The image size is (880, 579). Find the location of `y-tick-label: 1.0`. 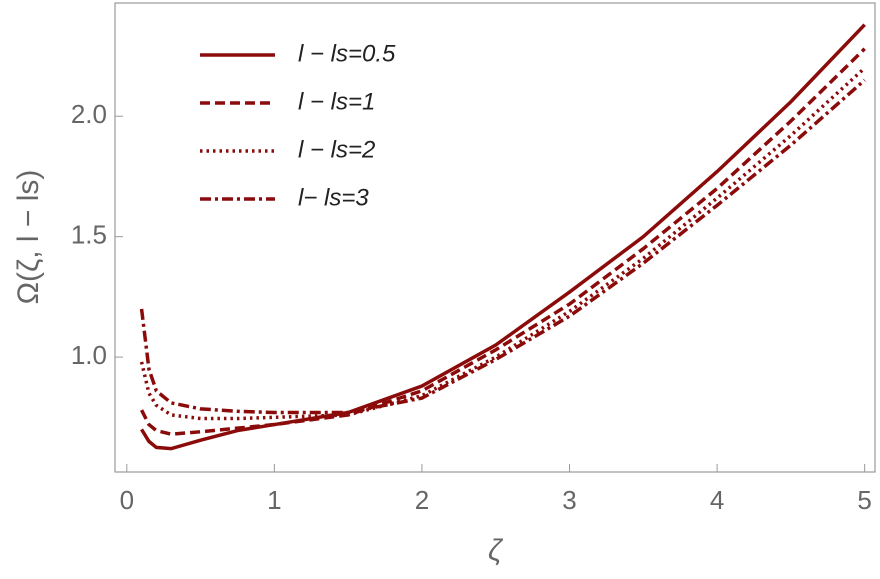

y-tick-label: 1.0 is located at coordinates (89, 355).